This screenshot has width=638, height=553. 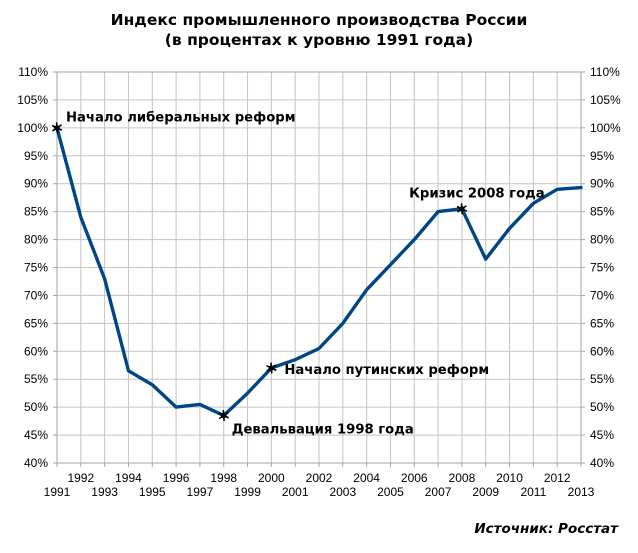 What do you see at coordinates (602, 268) in the screenshot?
I see `y-tick-label-right: 75%` at bounding box center [602, 268].